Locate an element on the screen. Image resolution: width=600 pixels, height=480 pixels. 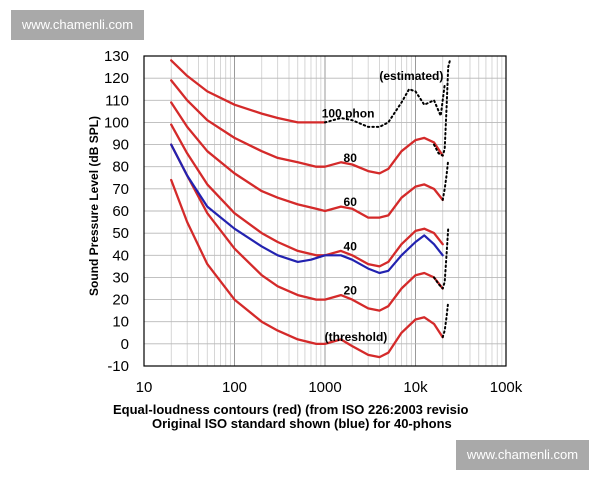
x-axis-ticks: 10 100 1000 10k 100k is located at coordinates (329, 387).